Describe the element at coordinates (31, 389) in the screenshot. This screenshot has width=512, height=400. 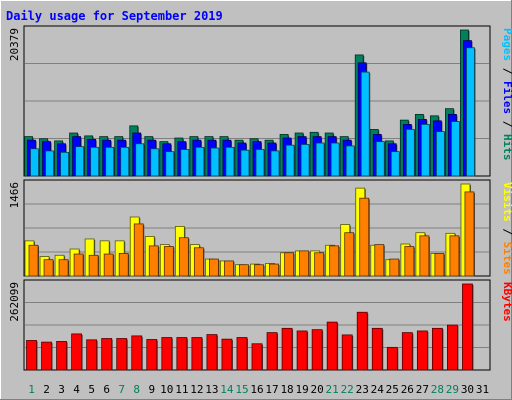
I see `x-tick-label: 1` at that location.